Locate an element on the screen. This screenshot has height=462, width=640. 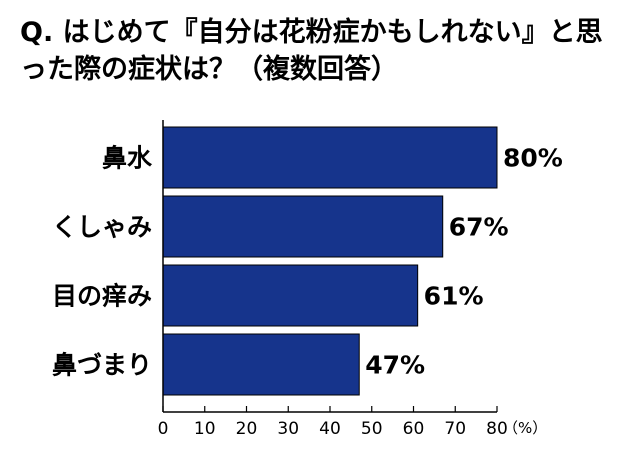
x-tick-label-10: 10 is located at coordinates (205, 429).